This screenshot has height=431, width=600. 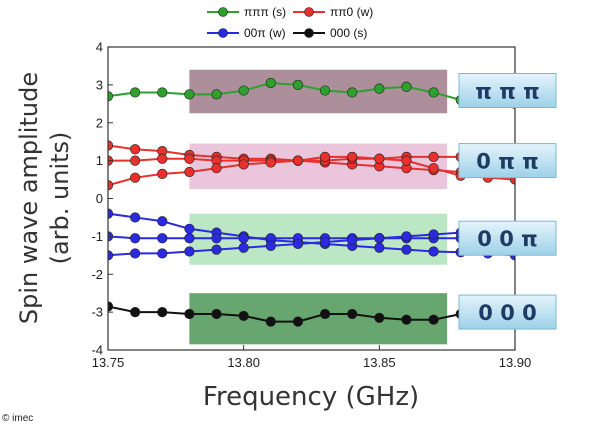 What do you see at coordinates (108, 362) in the screenshot?
I see `x-tick-label: 13.75` at bounding box center [108, 362].